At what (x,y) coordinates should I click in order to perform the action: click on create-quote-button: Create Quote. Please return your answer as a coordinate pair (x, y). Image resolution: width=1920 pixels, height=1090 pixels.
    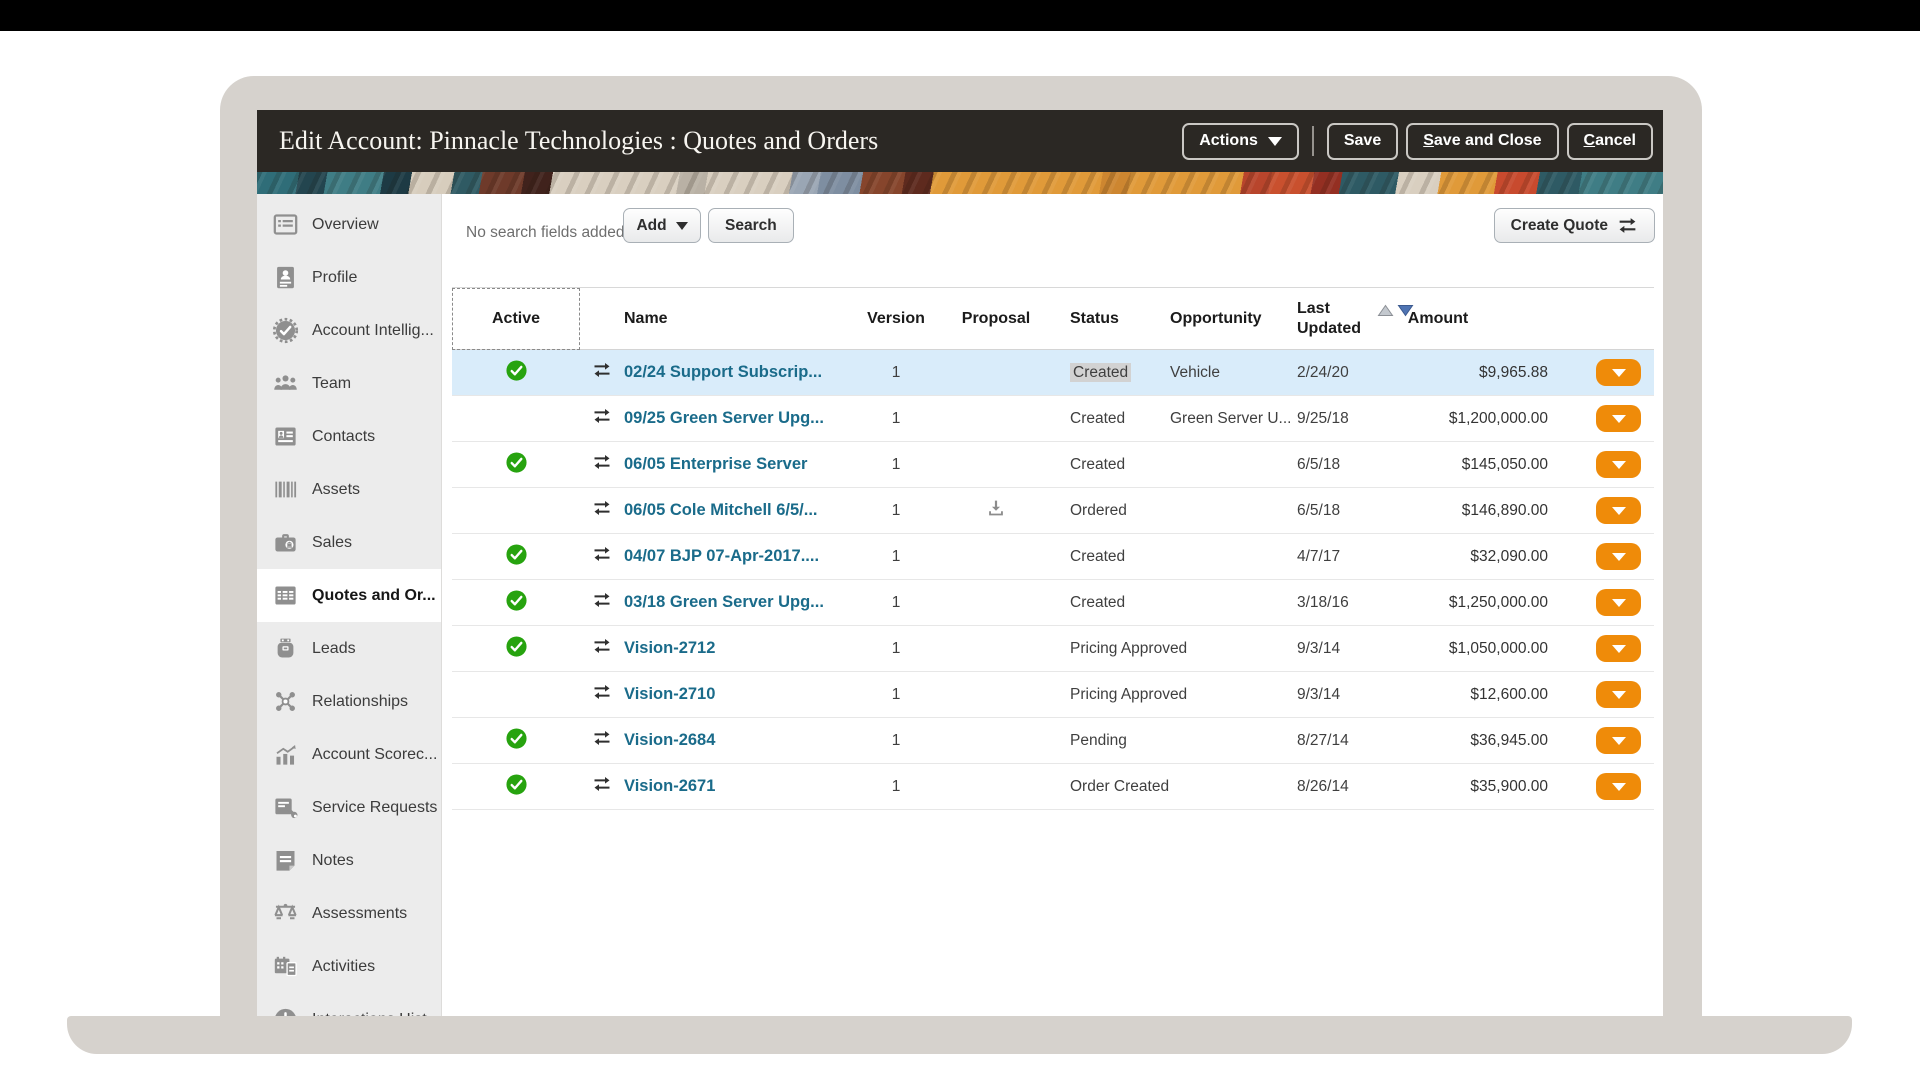
    Looking at the image, I should click on (1574, 225).